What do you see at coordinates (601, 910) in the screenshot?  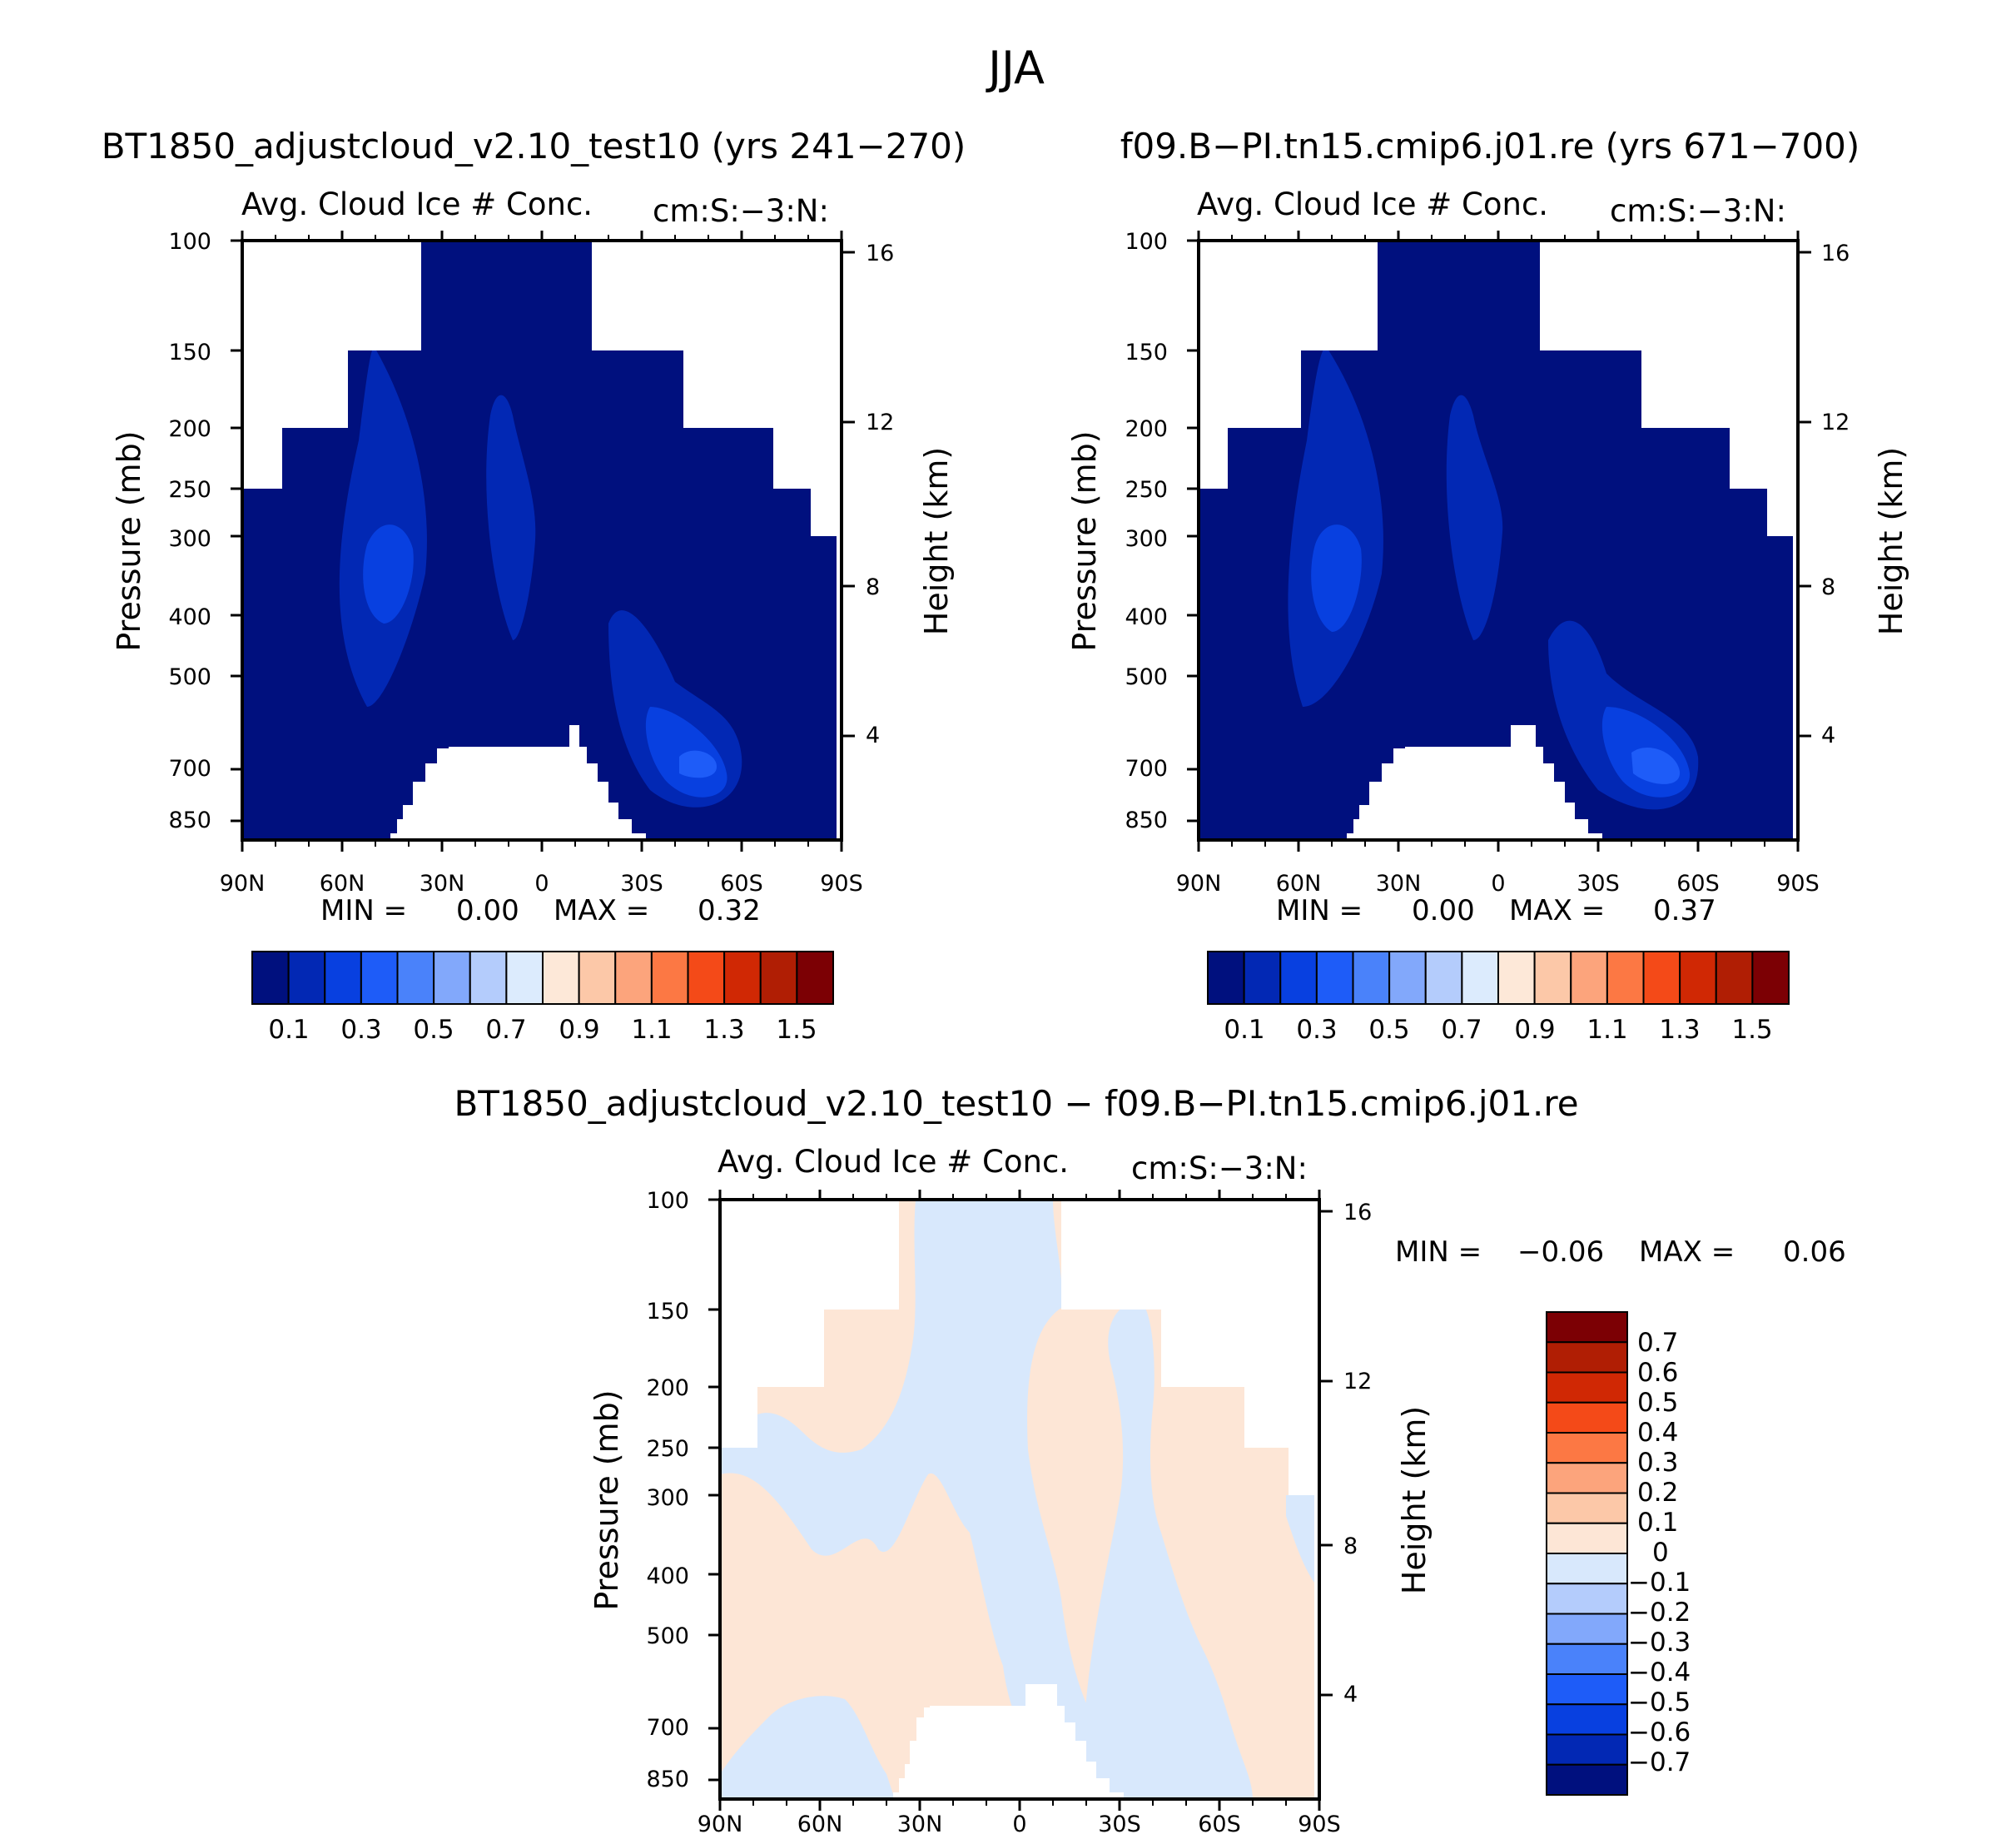 I see `panel-1-max-label: MAX =` at bounding box center [601, 910].